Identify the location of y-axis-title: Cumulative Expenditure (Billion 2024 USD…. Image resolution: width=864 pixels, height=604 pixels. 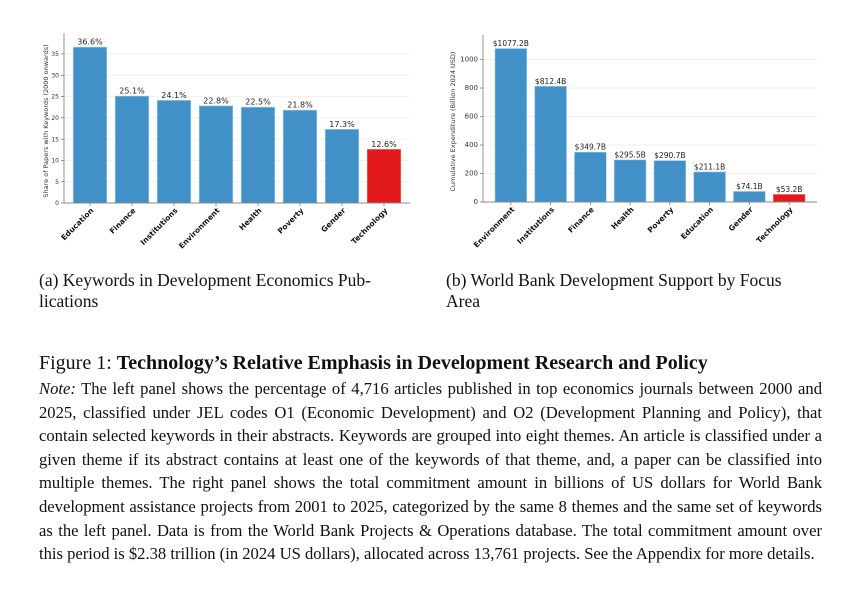
(453, 122).